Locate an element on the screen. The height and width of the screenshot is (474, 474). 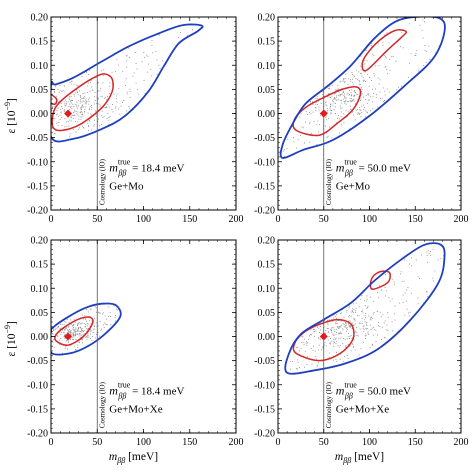
x-tick-label: 0 is located at coordinates (278, 442).